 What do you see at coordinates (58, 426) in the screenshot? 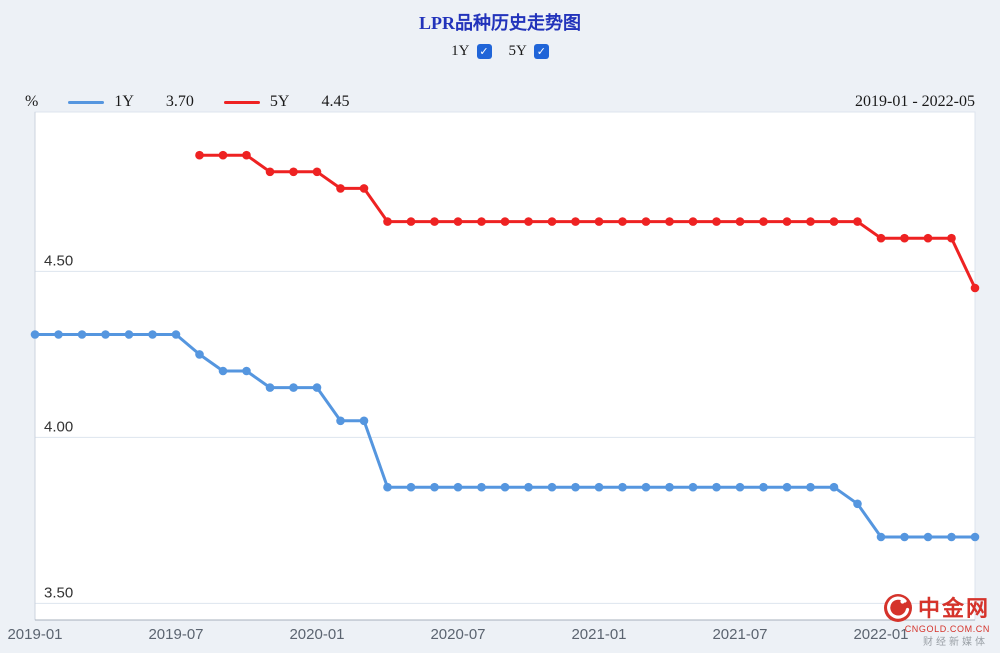
I see `y-tick-label: 4.00` at bounding box center [58, 426].